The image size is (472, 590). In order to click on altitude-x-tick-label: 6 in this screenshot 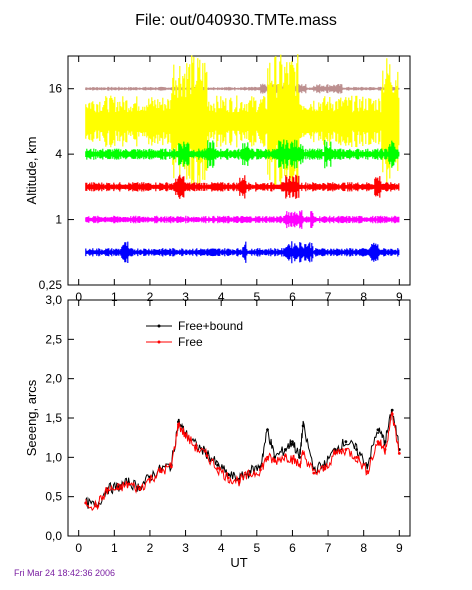, I will do `click(292, 297)`.